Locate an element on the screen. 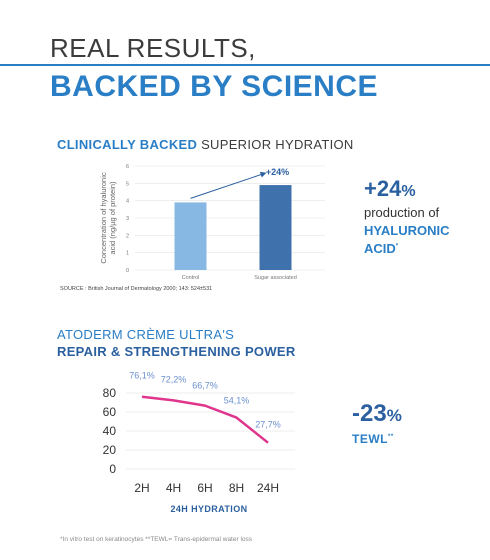  atoderm-title-line1: ATODERM CRÈME ULTRA'S is located at coordinates (146, 334).